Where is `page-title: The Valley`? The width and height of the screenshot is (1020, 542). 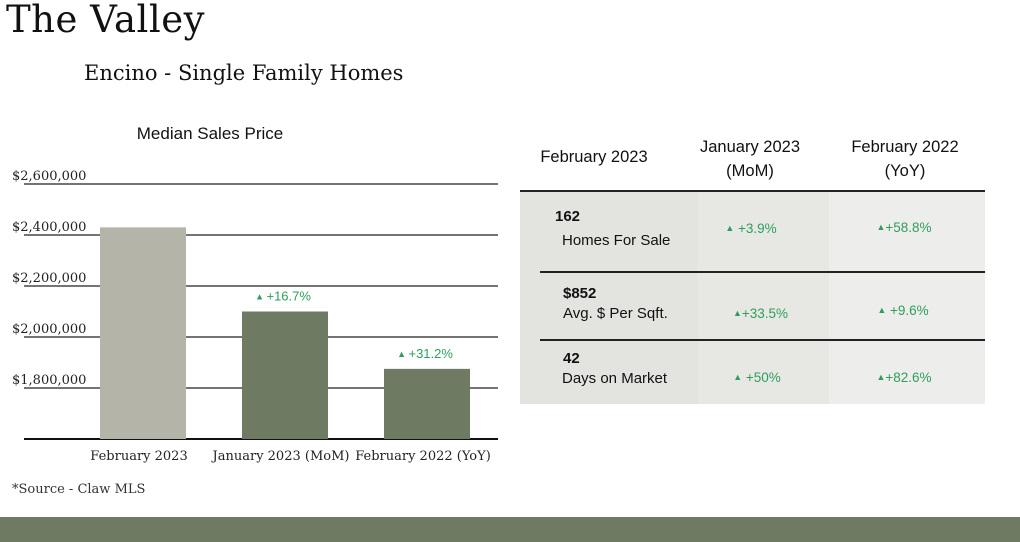
page-title: The Valley is located at coordinates (106, 20).